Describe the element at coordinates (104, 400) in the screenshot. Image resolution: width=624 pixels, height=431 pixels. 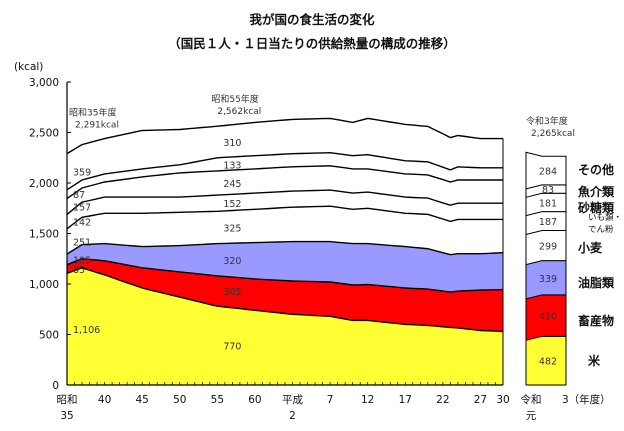
I see `x-tick-label: 40` at that location.